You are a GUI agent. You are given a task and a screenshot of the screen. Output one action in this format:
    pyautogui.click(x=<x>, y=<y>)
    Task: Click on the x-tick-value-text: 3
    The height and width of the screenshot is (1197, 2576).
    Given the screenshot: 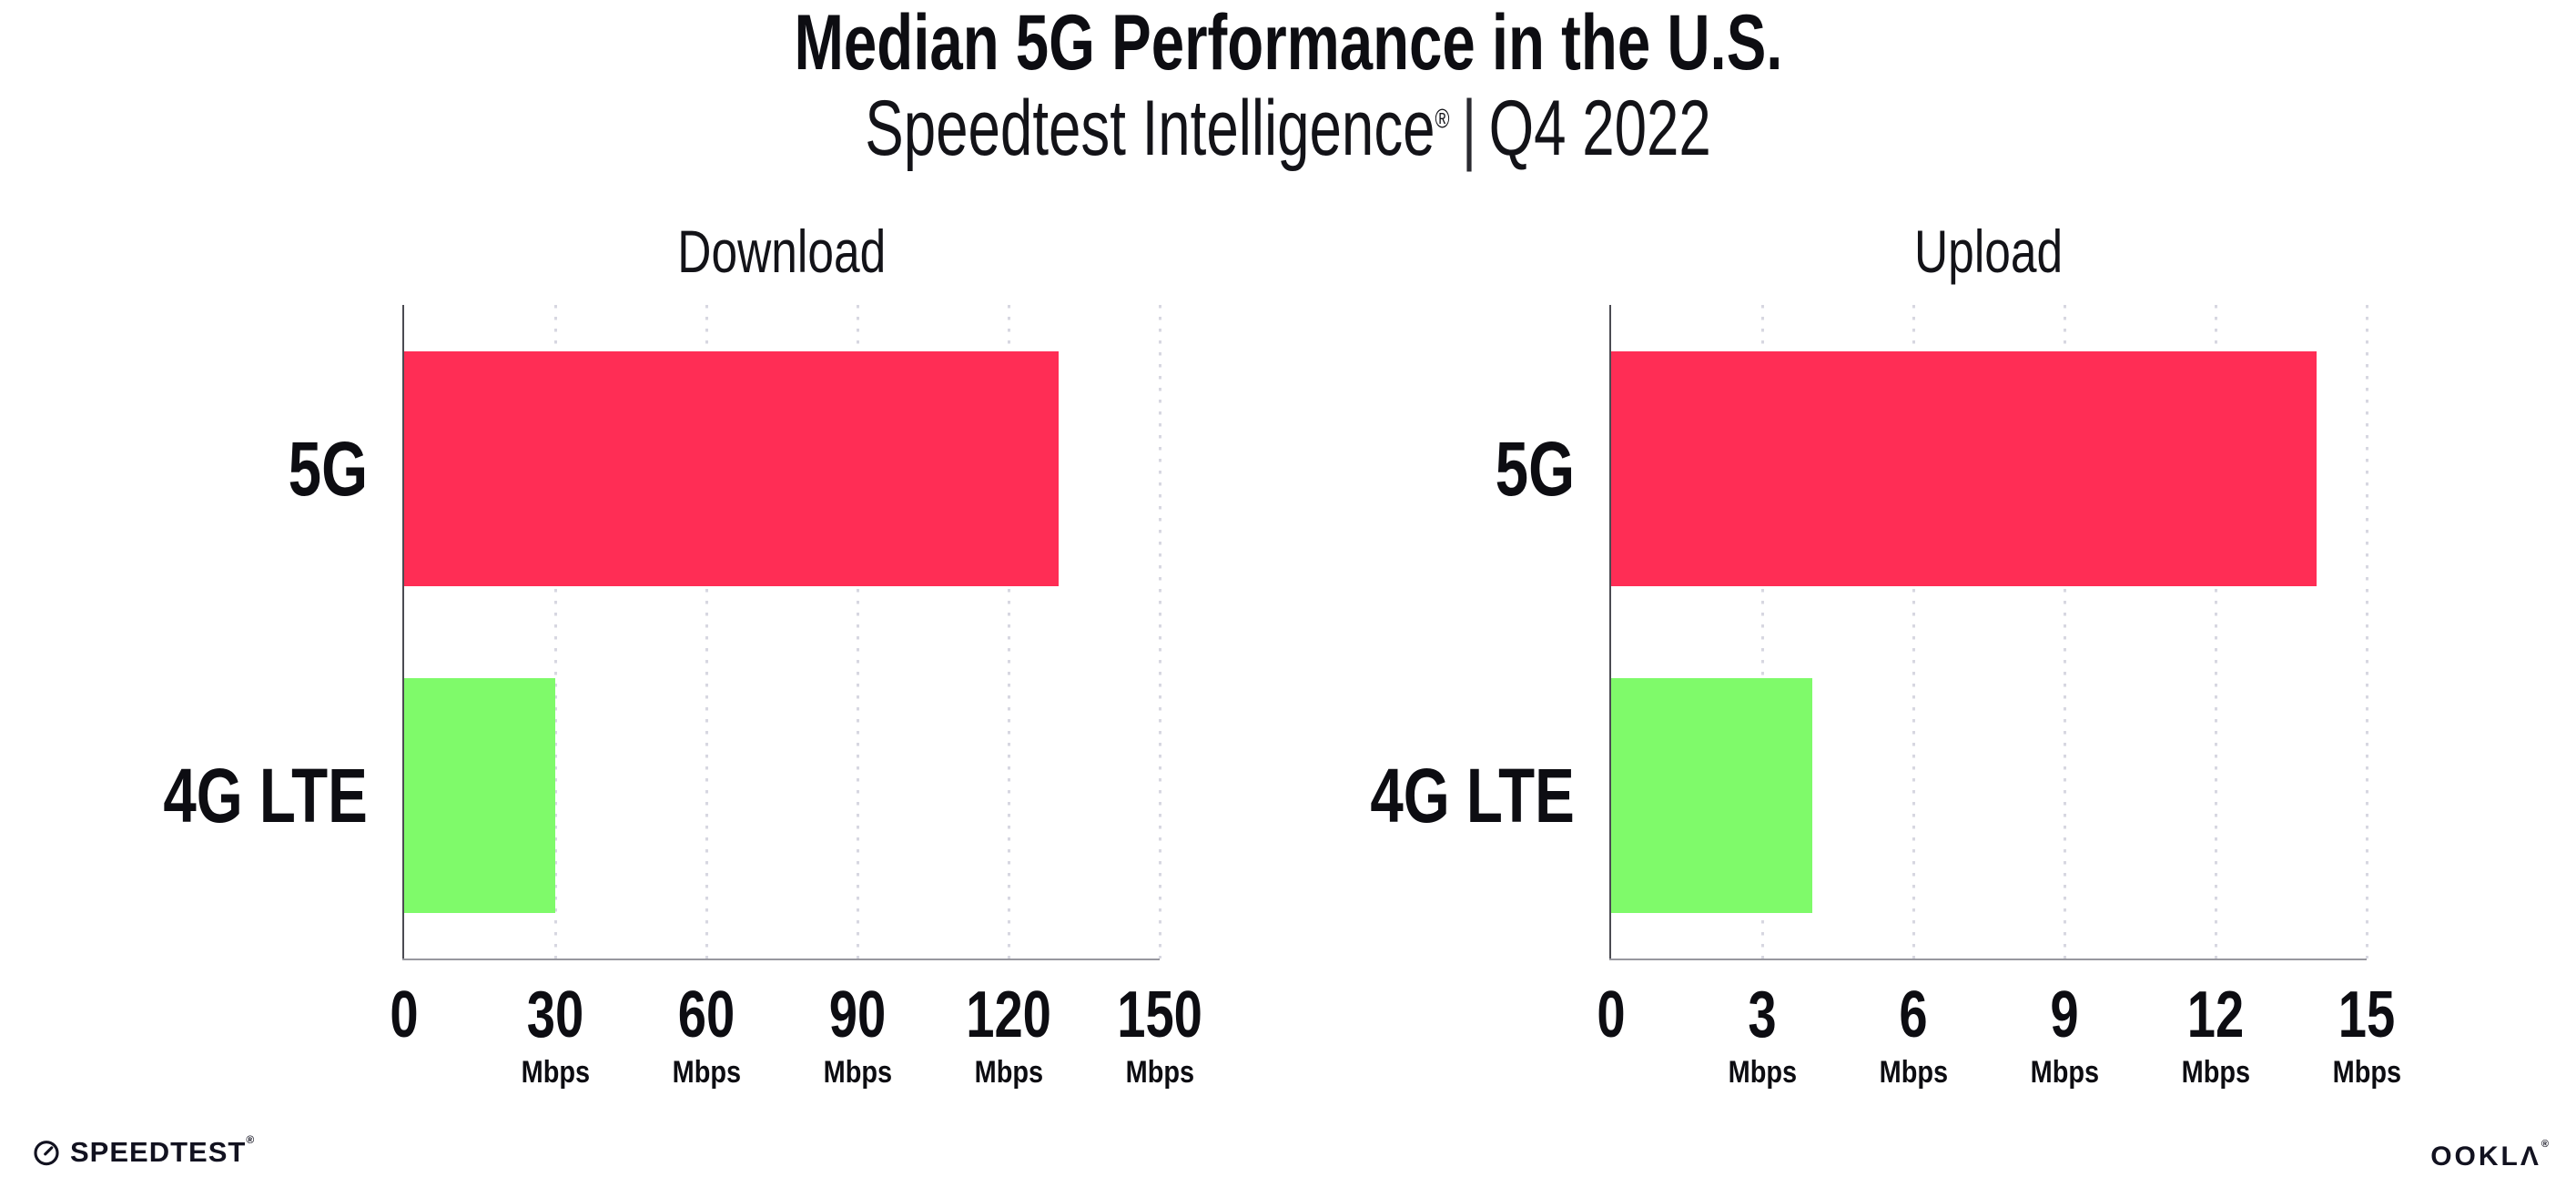 What is the action you would take?
    pyautogui.click(x=1762, y=1015)
    